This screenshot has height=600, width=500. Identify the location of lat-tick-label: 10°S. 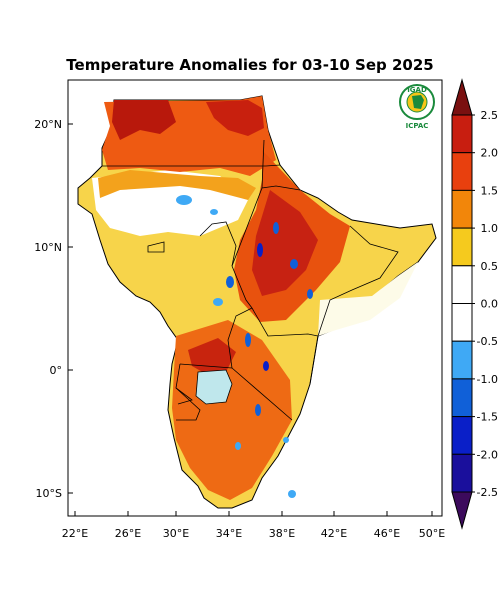
(49, 493).